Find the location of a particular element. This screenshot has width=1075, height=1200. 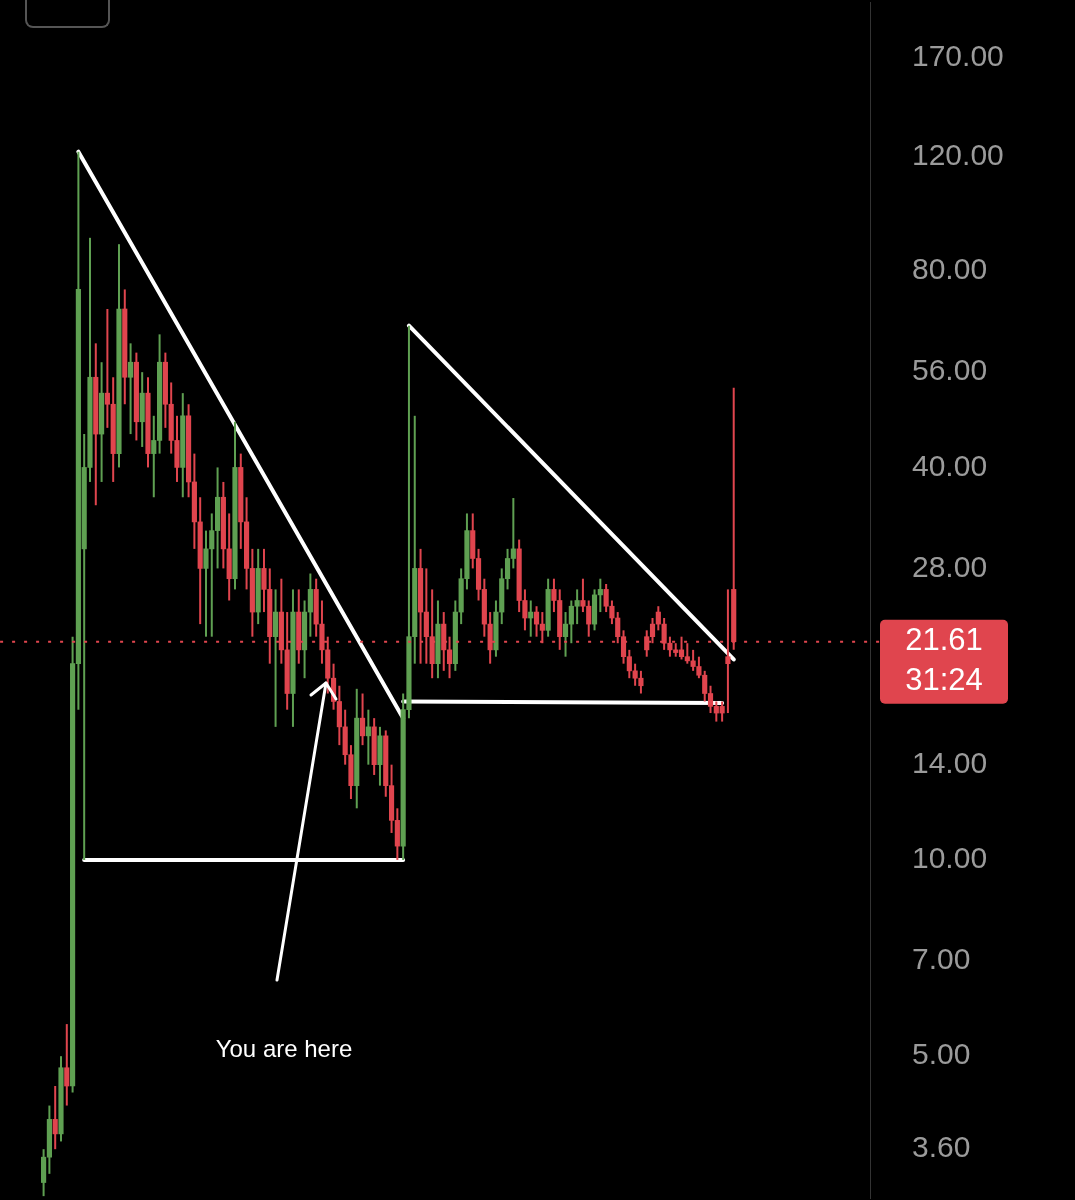

y-tick-label: 10.00 is located at coordinates (950, 858).